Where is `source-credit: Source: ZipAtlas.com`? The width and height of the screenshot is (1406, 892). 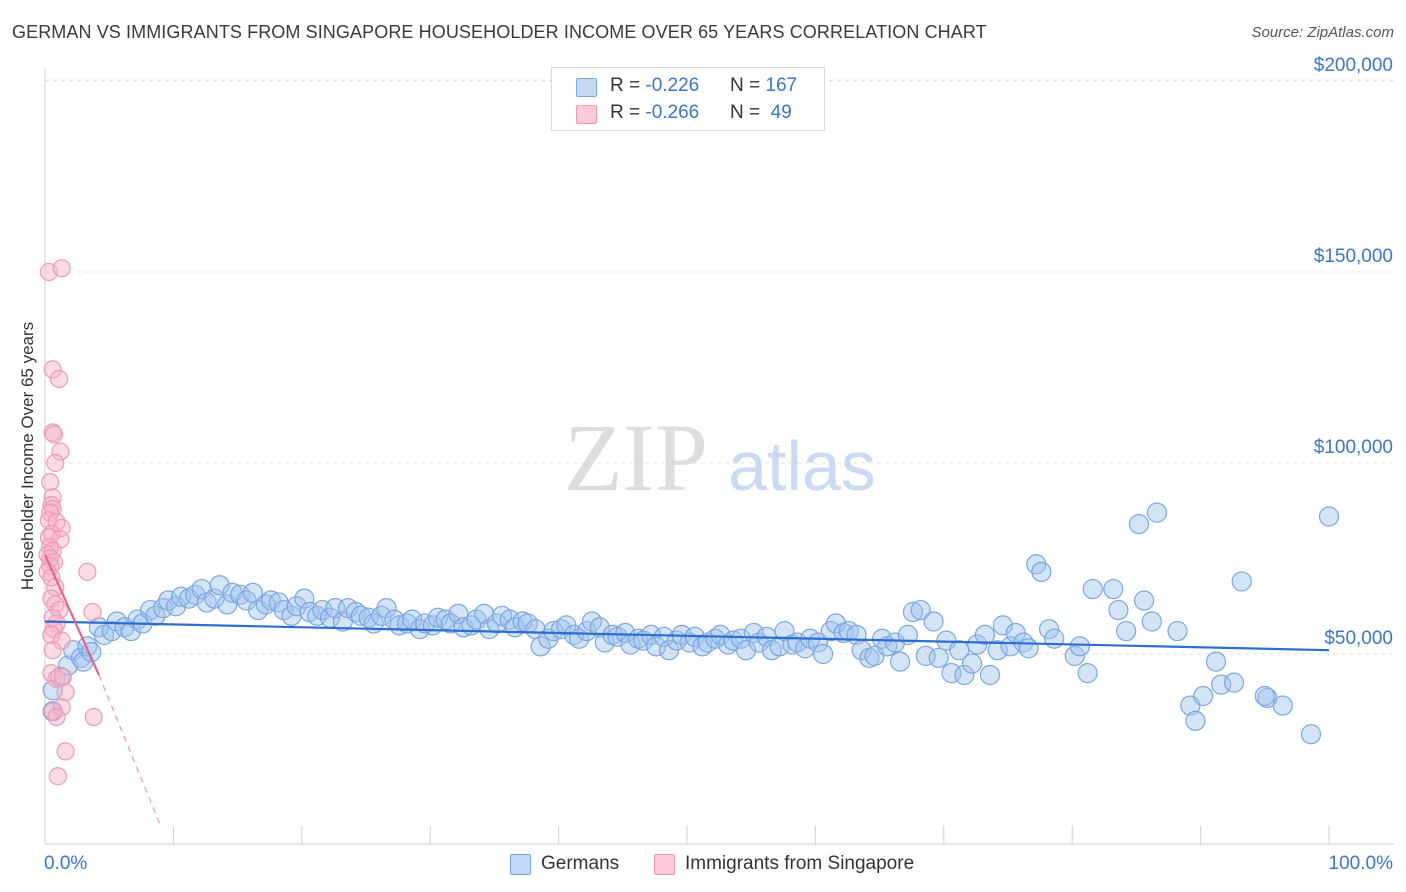
source-credit: Source: ZipAtlas.com is located at coordinates (1322, 32).